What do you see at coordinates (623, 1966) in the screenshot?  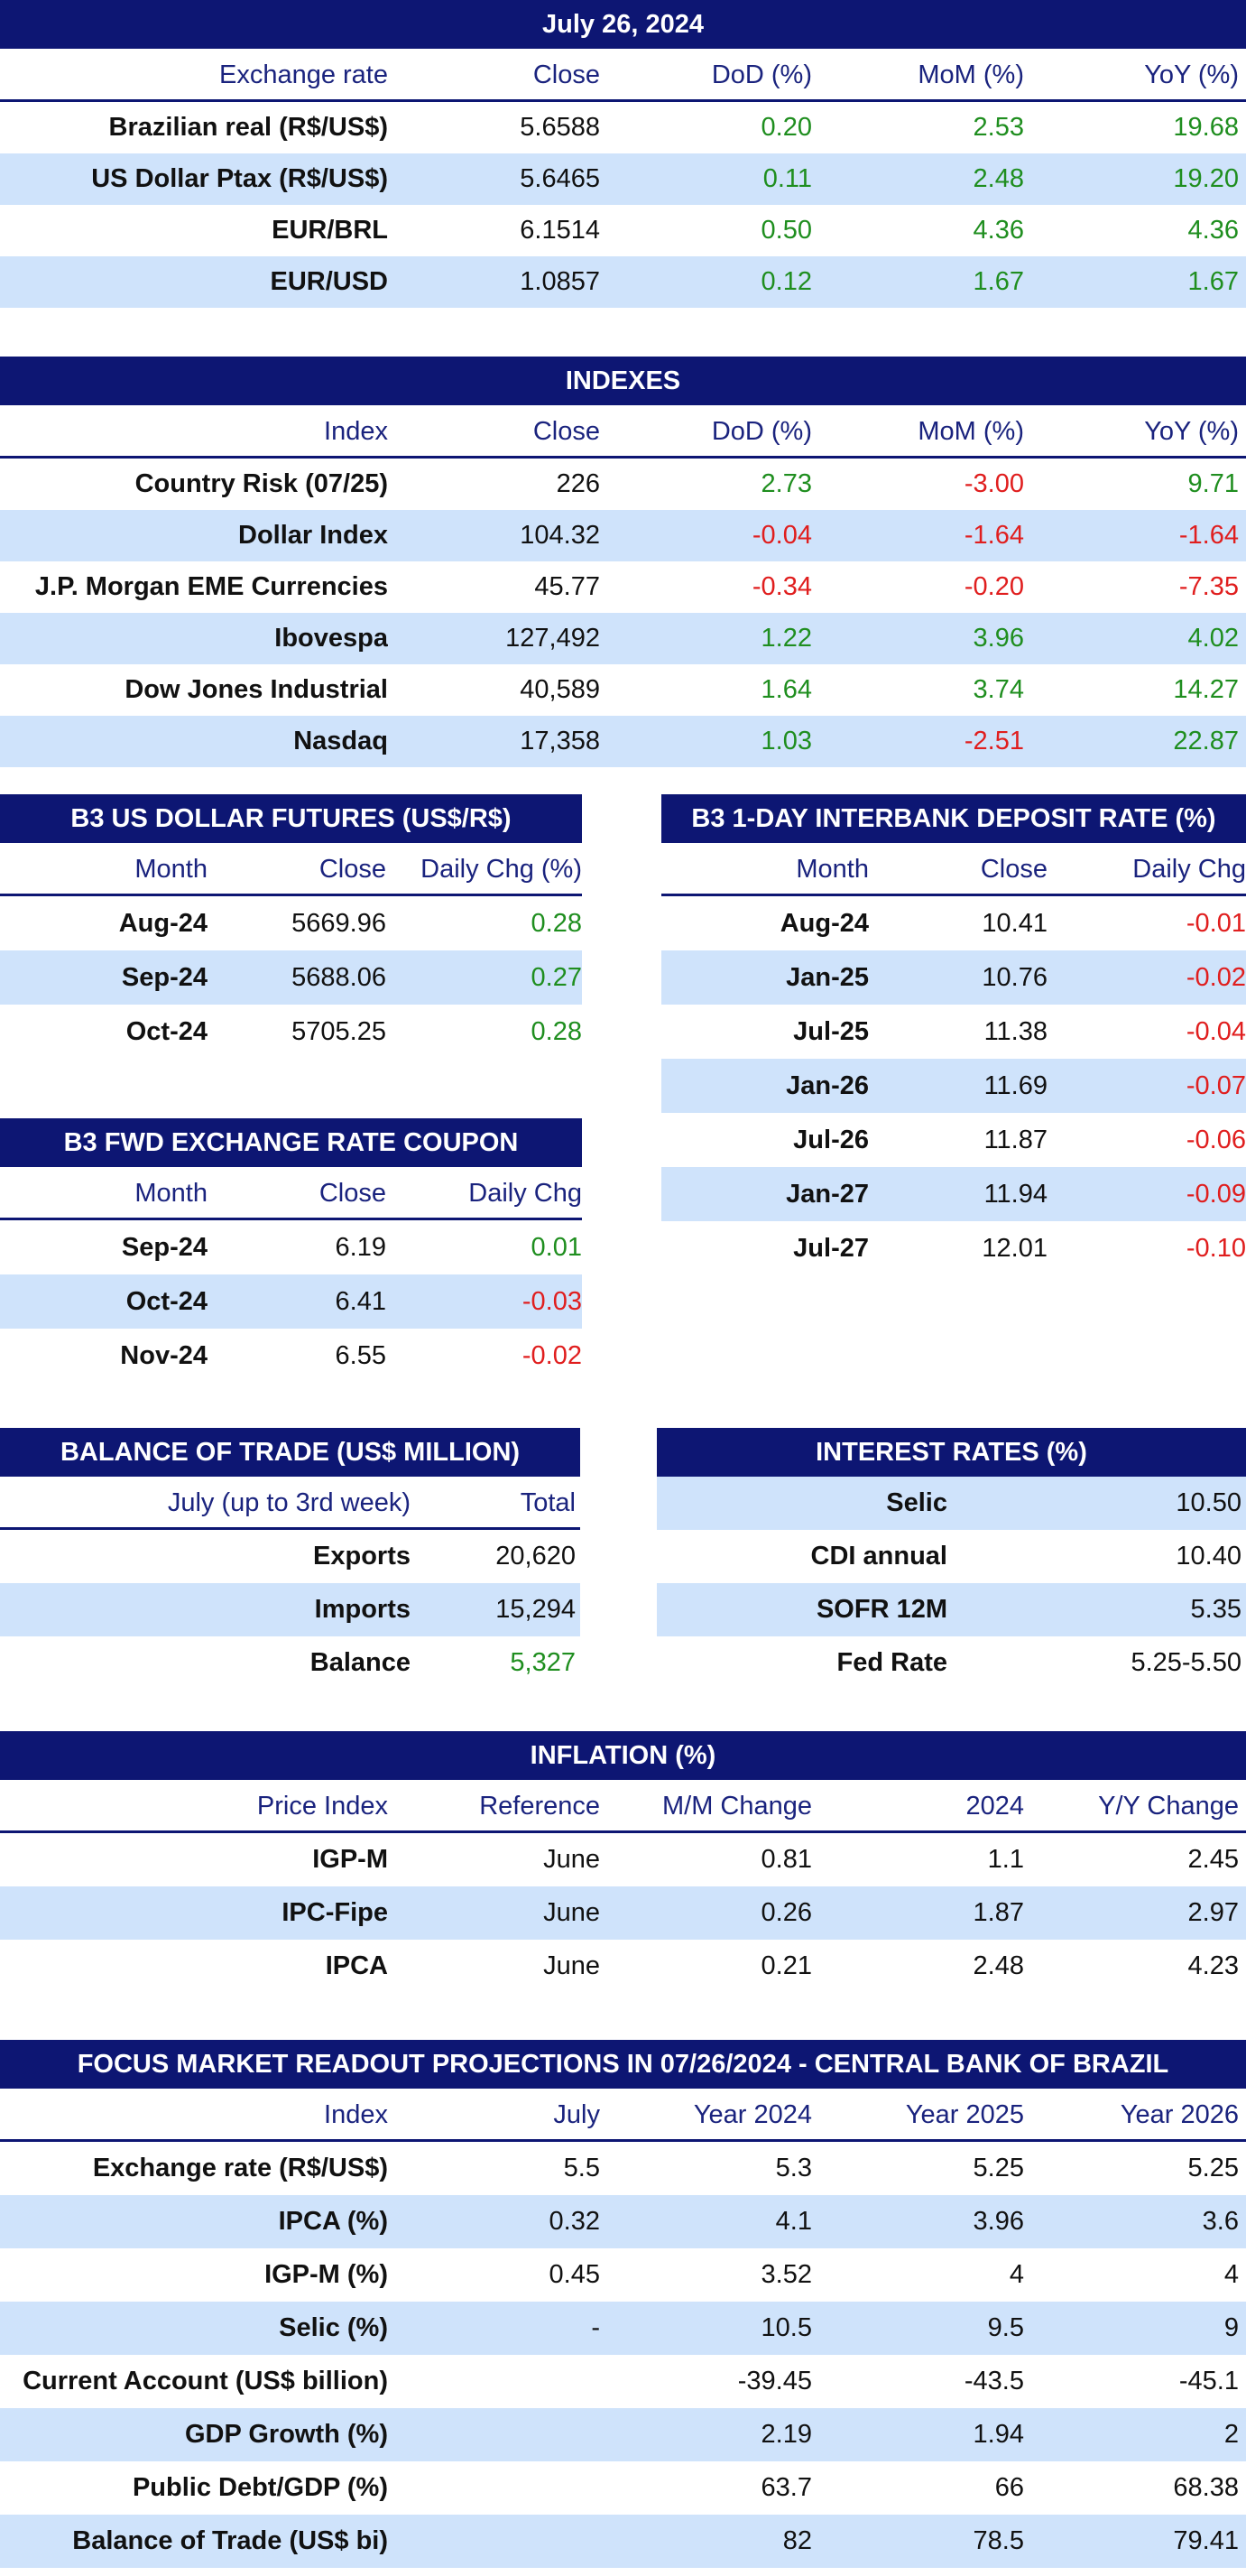 I see `inflation-row: IPCA June 0.21 2.48 4.23` at bounding box center [623, 1966].